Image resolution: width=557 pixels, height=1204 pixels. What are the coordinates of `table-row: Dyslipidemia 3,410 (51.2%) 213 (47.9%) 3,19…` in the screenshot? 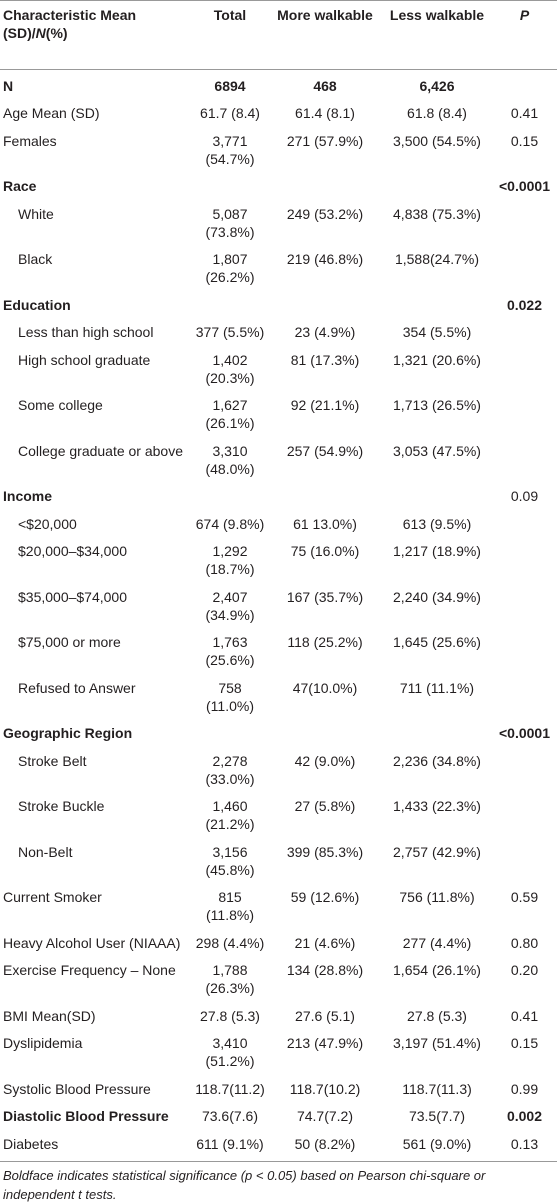 It's located at (278, 1053).